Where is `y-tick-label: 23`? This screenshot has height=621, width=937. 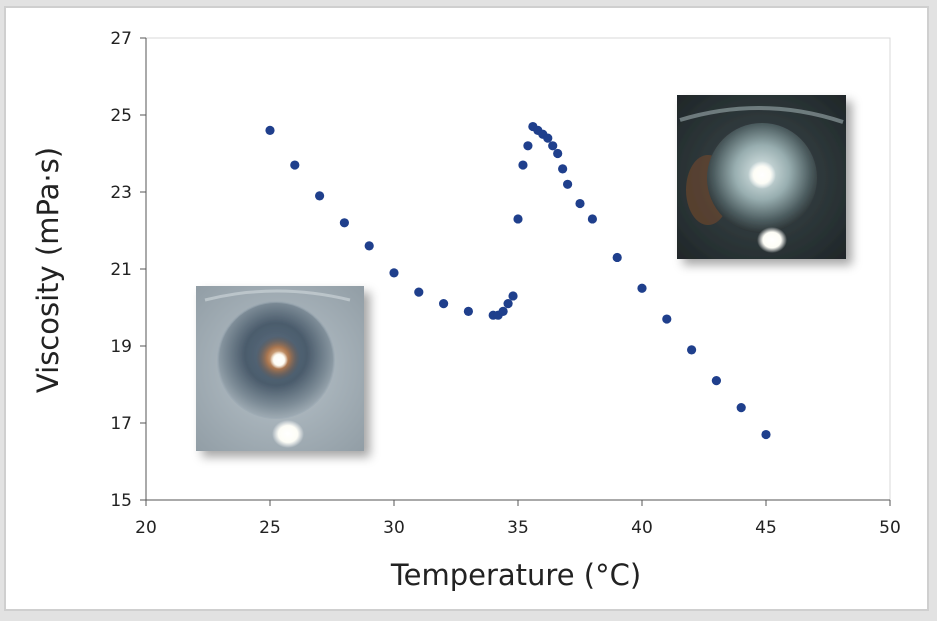
y-tick-label: 23 is located at coordinates (121, 193).